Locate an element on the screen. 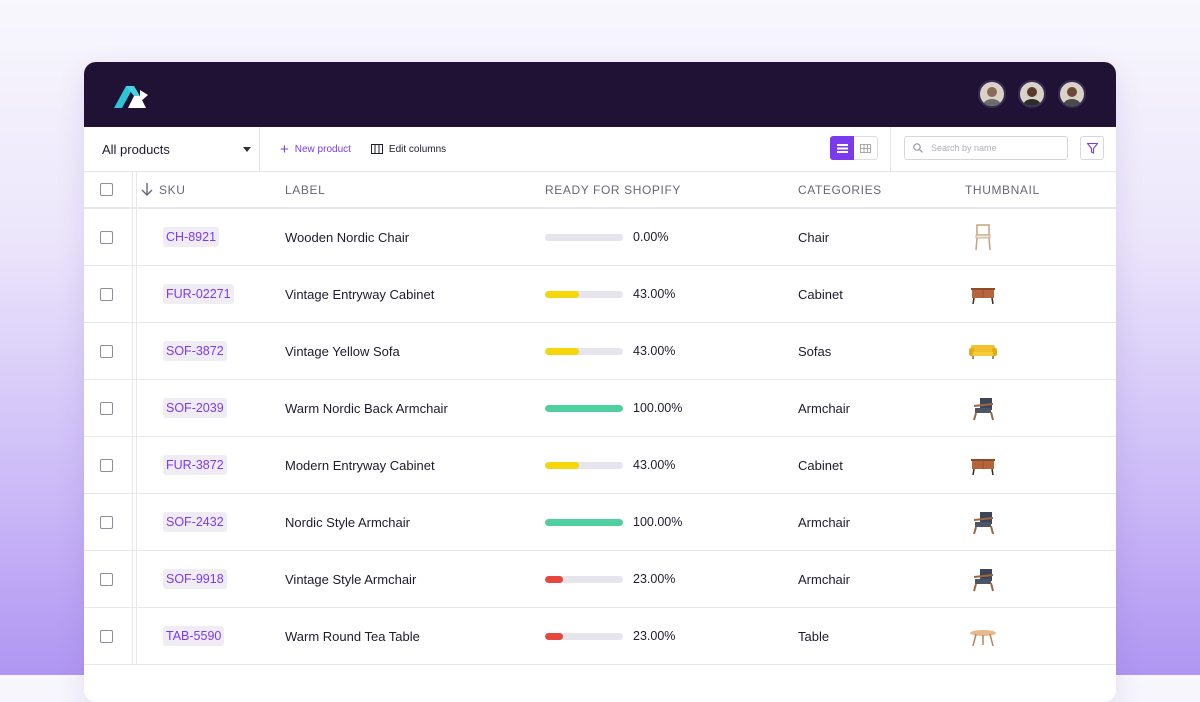 Image resolution: width=1200 pixels, height=702 pixels. sku-tag: TAB-5590 is located at coordinates (194, 636).